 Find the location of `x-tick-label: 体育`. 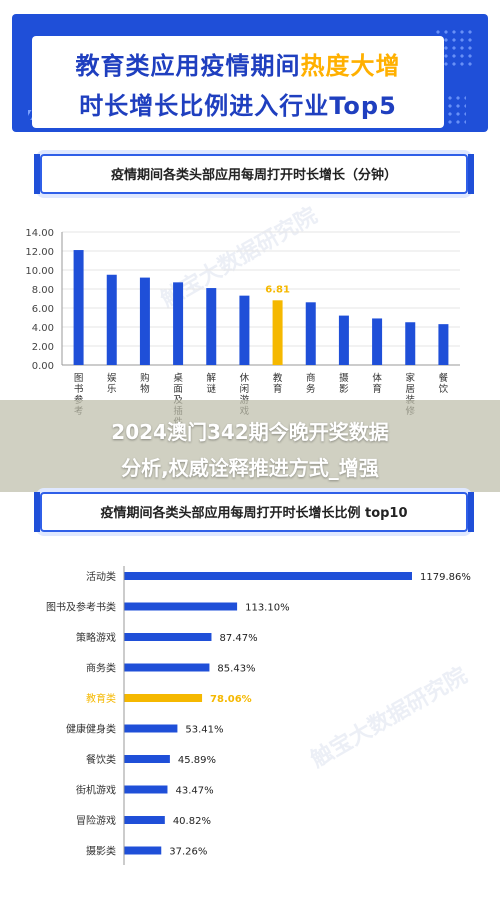

x-tick-label: 体育 is located at coordinates (377, 383).